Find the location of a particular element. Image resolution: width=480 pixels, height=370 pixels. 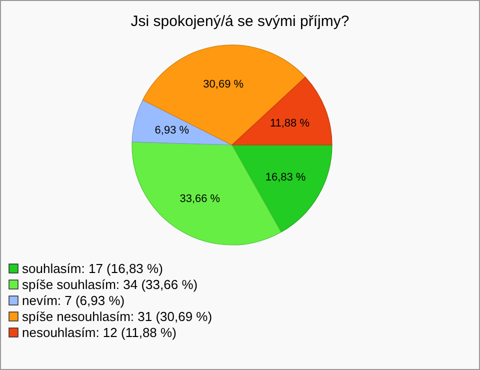

legend-label: souhlasím: 17 (16,83 %) is located at coordinates (92, 268).